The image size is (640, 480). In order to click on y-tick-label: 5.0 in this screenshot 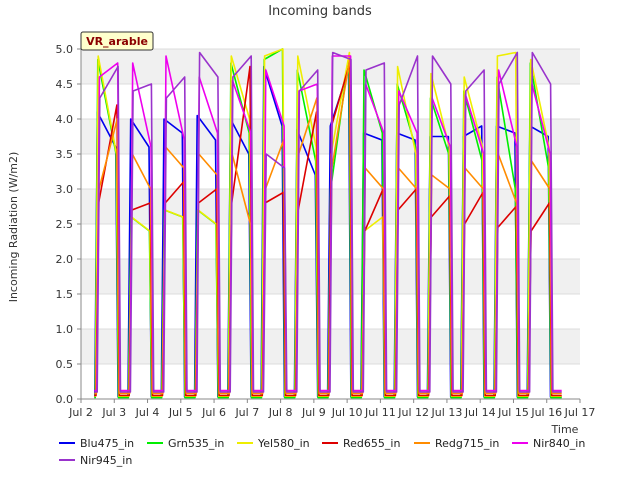, I will do `click(65, 49)`.